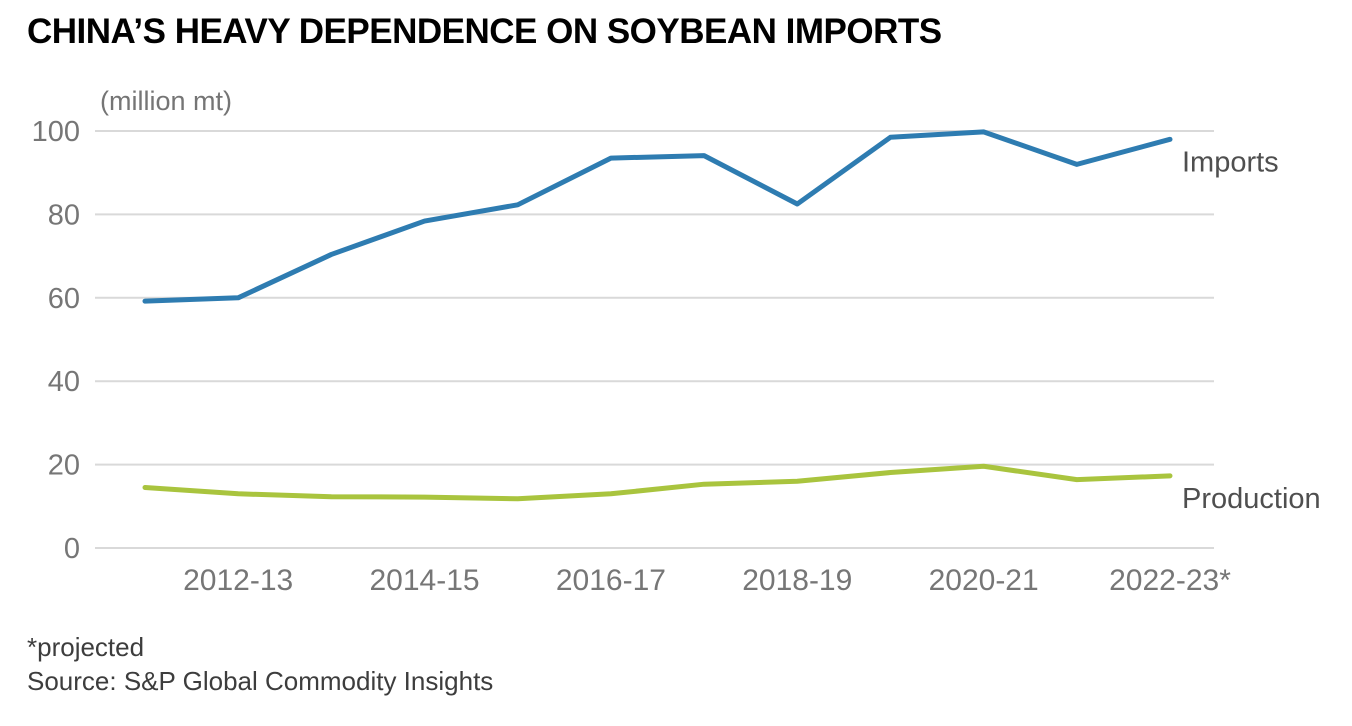 The image size is (1352, 726). I want to click on production-line, so click(657, 482).